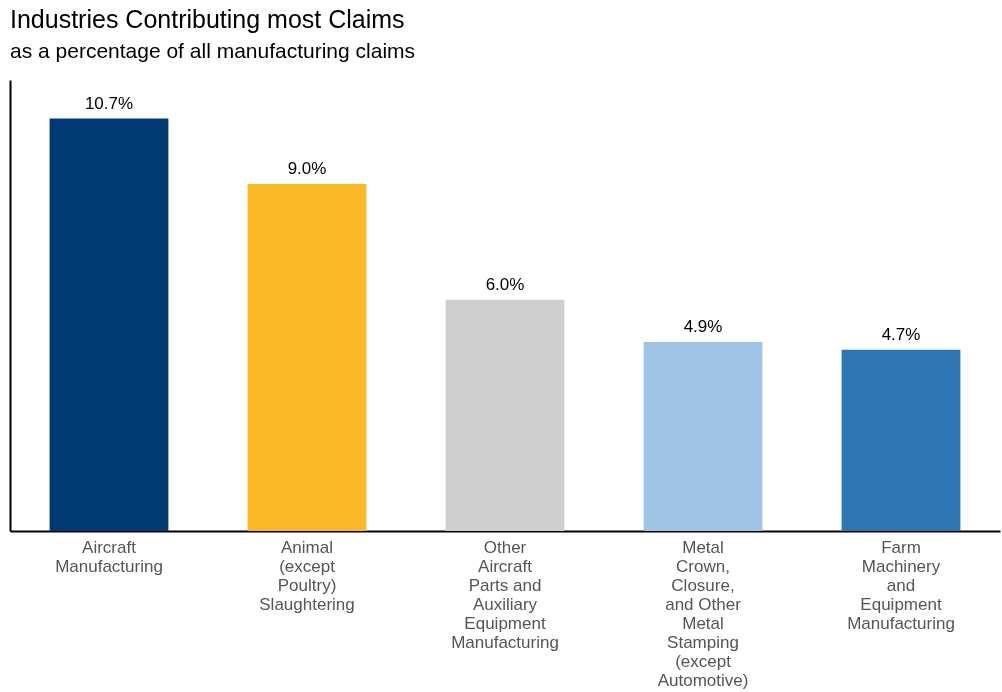 This screenshot has width=1002, height=692. Describe the element at coordinates (901, 334) in the screenshot. I see `data-label: 4.7%` at that location.